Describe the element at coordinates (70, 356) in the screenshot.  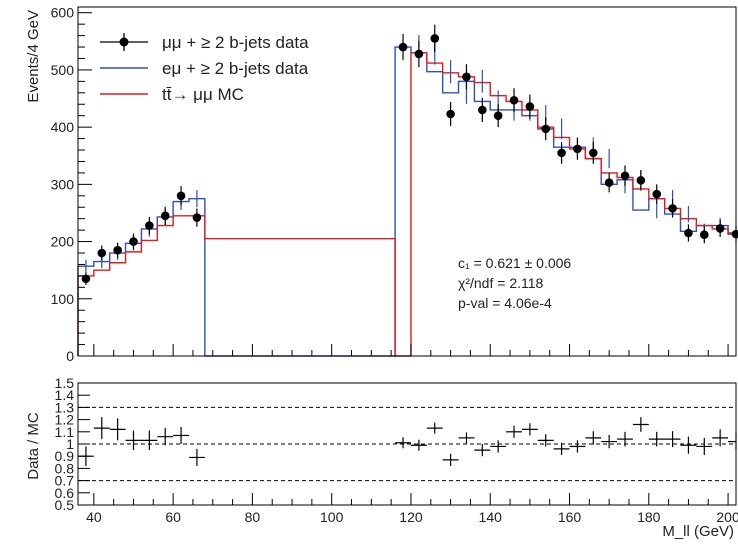
I see `main-y-tick-label: 0` at that location.